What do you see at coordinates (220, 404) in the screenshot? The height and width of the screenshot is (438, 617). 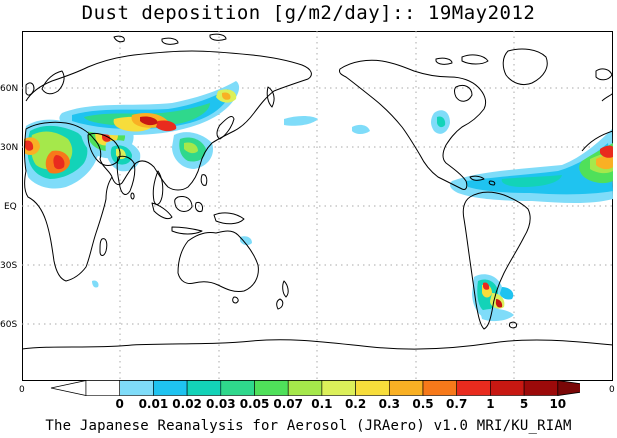 I see `legend-label: 0.03` at bounding box center [220, 404].